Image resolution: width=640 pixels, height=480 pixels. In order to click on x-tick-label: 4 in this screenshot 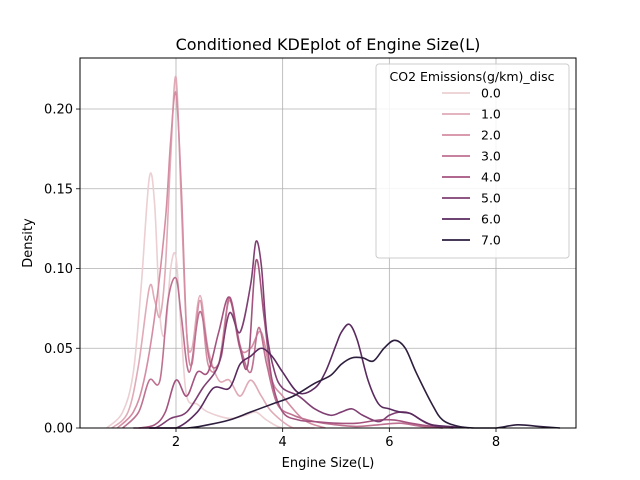, I will do `click(283, 442)`.